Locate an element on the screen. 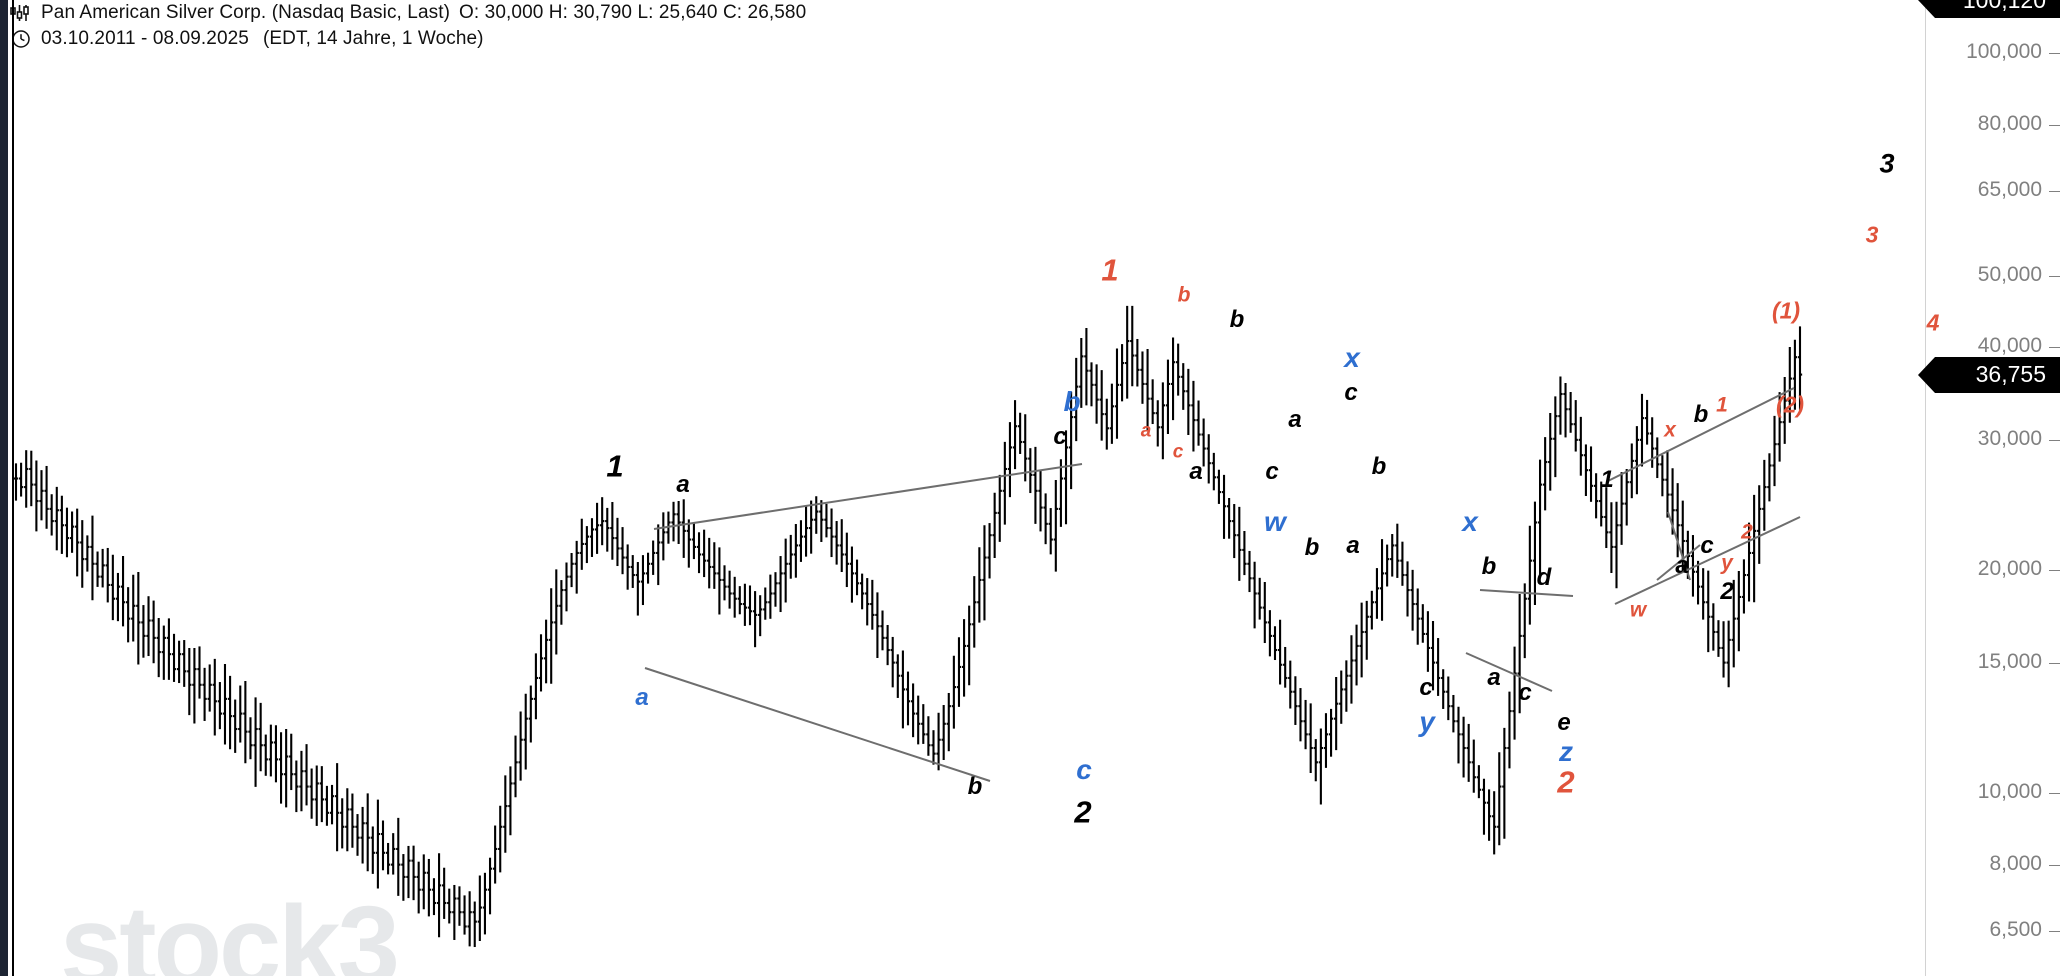 This screenshot has width=2060, height=976. wave-label-3-44: 3 is located at coordinates (1887, 163).